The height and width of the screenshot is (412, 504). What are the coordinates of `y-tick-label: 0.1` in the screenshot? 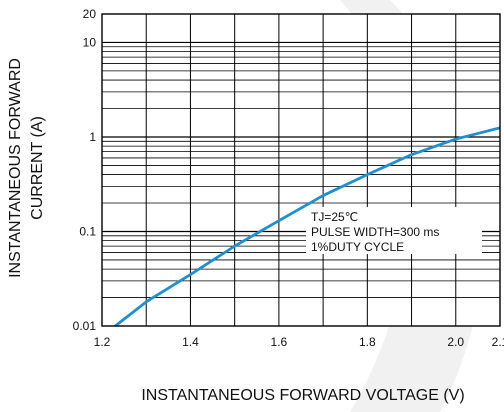 It's located at (87, 231).